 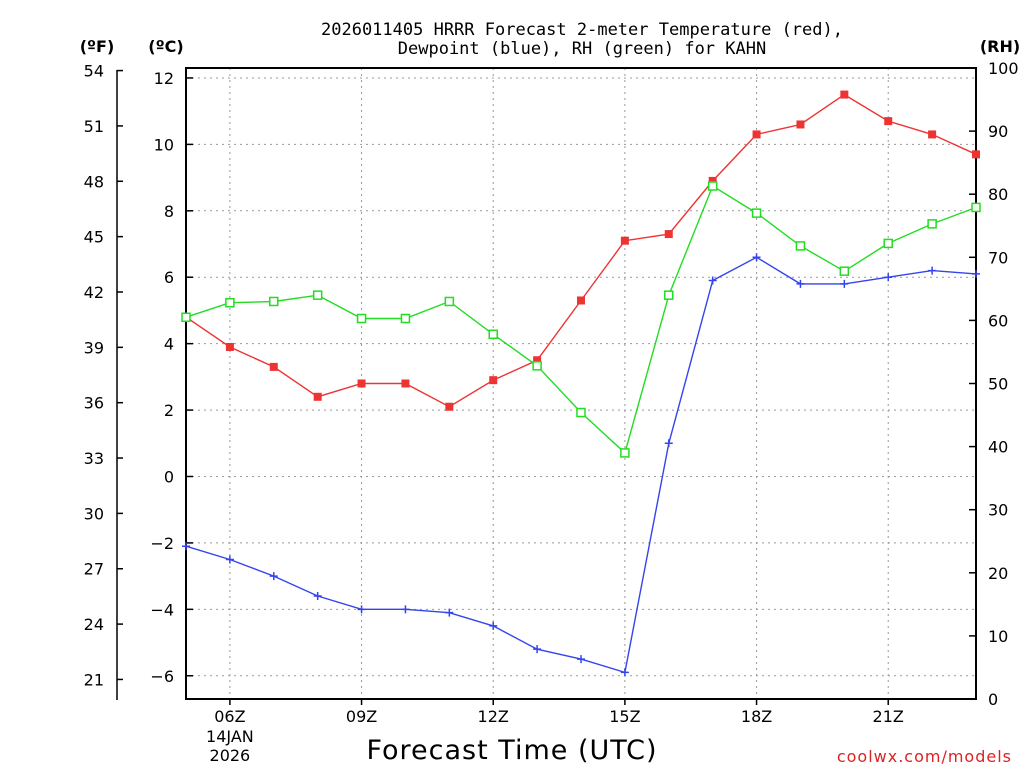 I want to click on celsius-tick-label: 2, so click(x=169, y=410).